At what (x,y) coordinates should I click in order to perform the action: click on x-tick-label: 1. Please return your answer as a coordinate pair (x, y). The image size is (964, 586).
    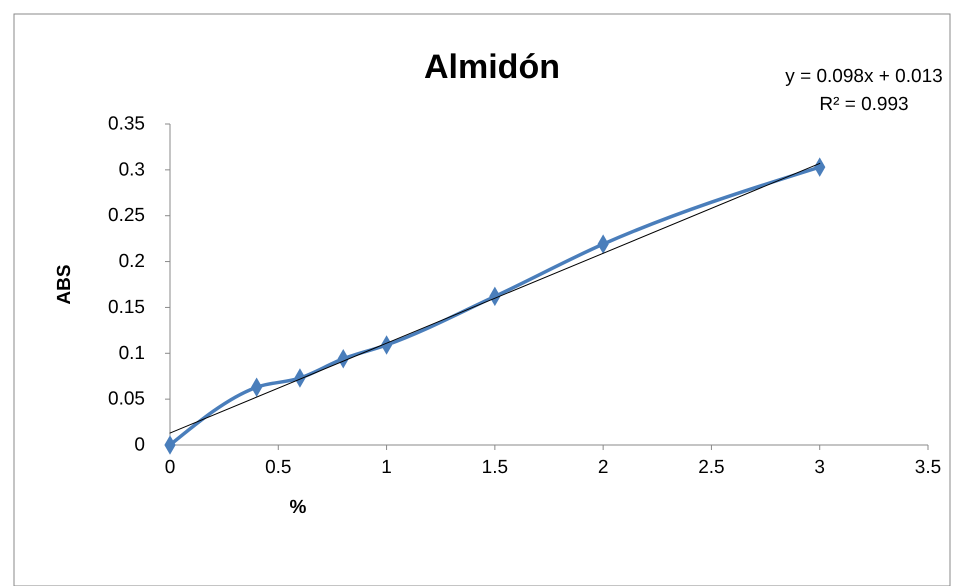
    Looking at the image, I should click on (386, 467).